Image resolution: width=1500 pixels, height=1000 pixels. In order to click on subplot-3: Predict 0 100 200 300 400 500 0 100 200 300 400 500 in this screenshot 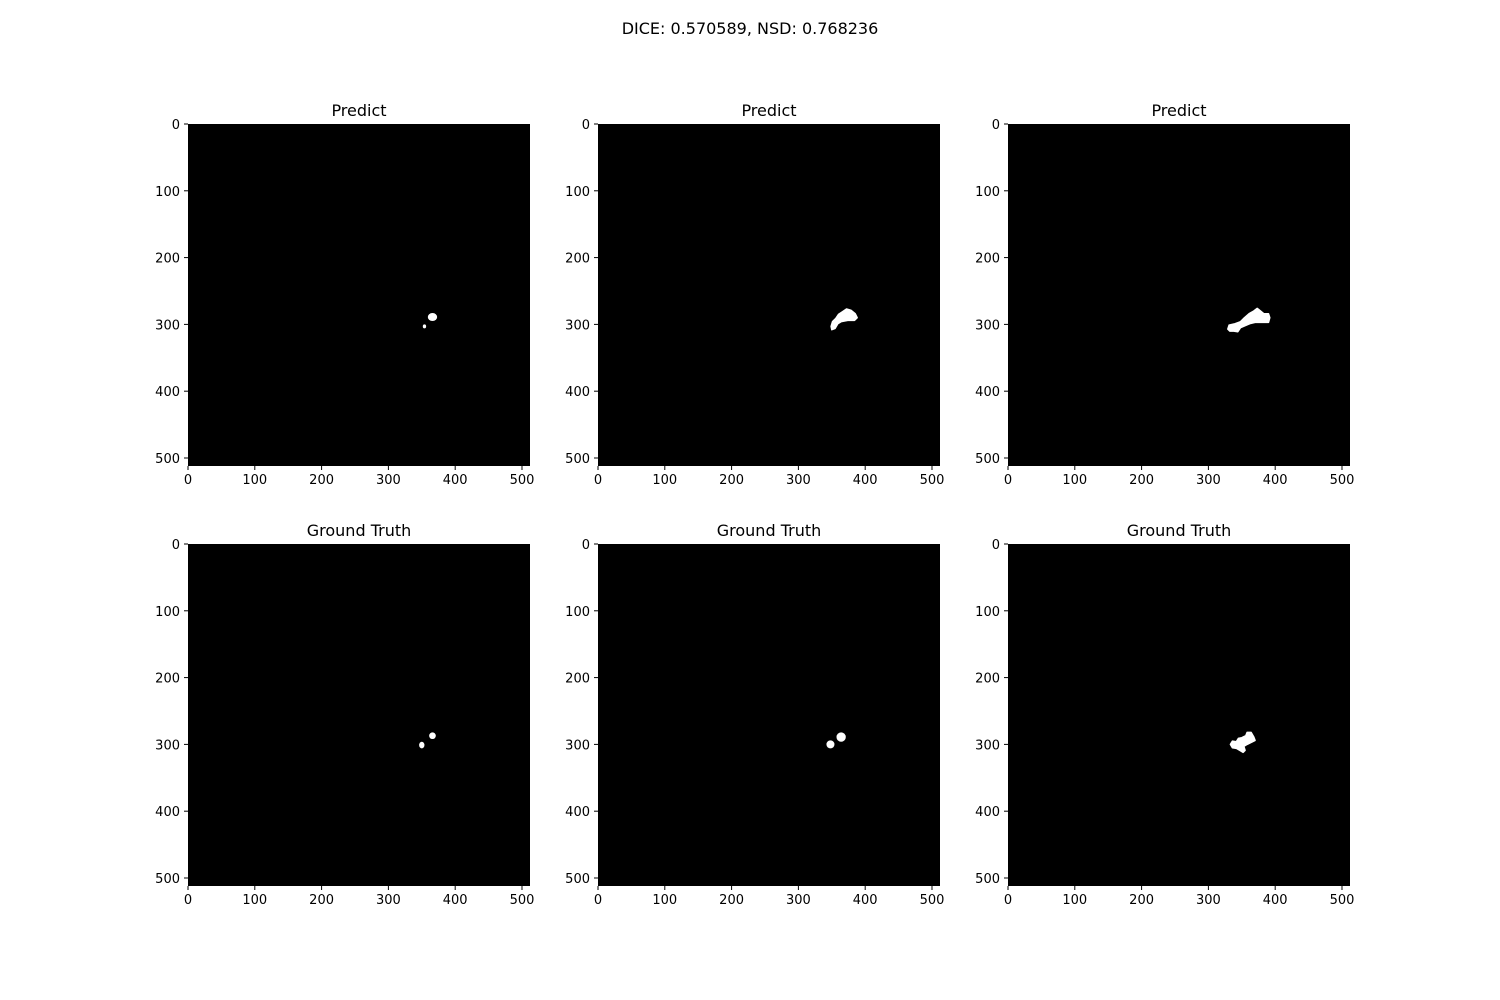, I will do `click(1164, 294)`.